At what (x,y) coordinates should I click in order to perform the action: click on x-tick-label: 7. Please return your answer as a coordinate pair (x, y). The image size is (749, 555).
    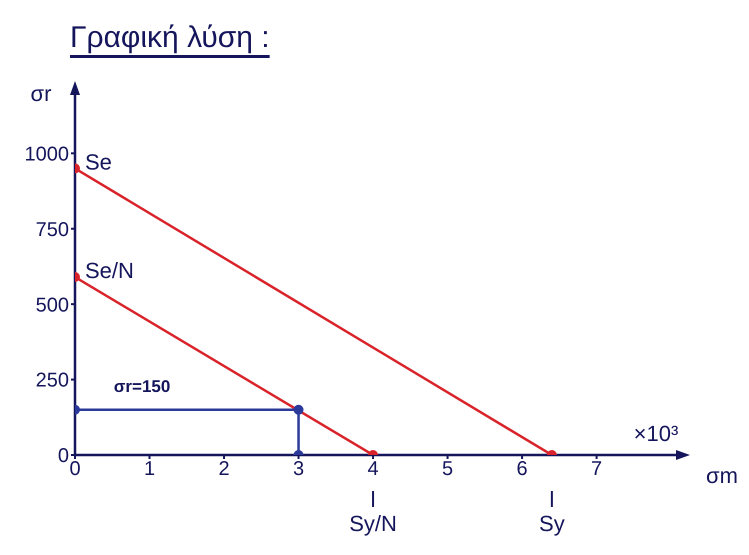
    Looking at the image, I should click on (596, 469).